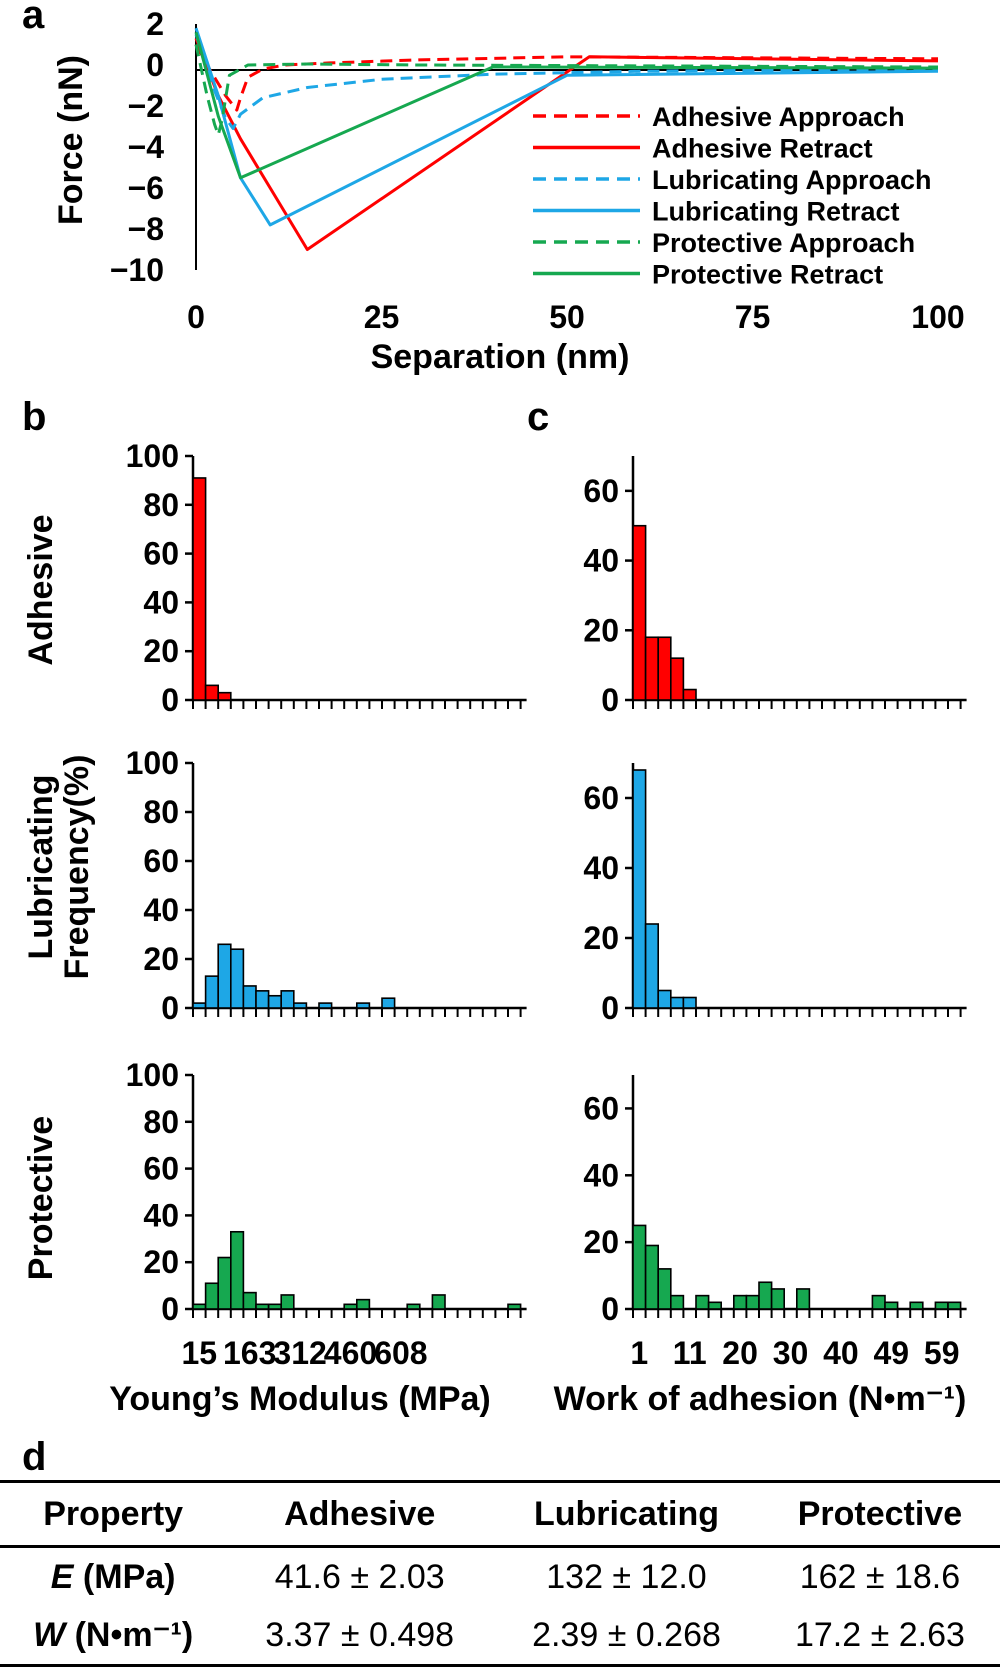 Image resolution: width=1000 pixels, height=1667 pixels. Describe the element at coordinates (783, 243) in the screenshot. I see `legend-entry: Protective Approach` at that location.